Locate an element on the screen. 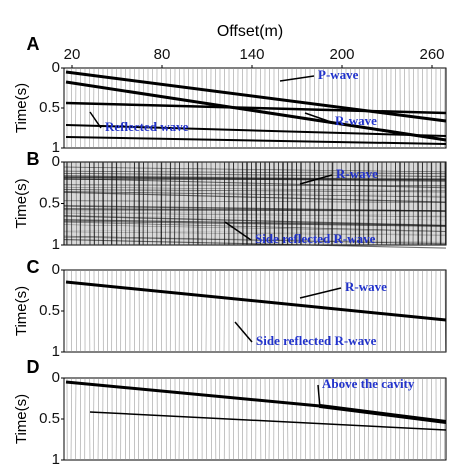 The width and height of the screenshot is (474, 474). x-tick-label: 20 is located at coordinates (72, 54).